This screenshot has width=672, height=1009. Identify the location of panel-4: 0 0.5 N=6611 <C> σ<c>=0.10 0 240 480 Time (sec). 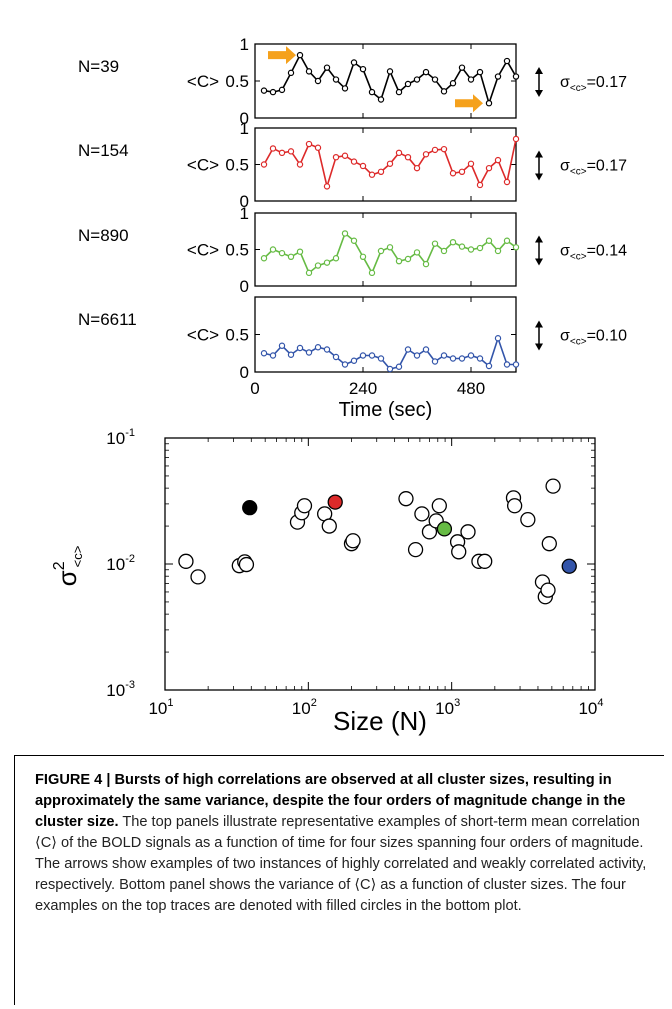
(352, 358).